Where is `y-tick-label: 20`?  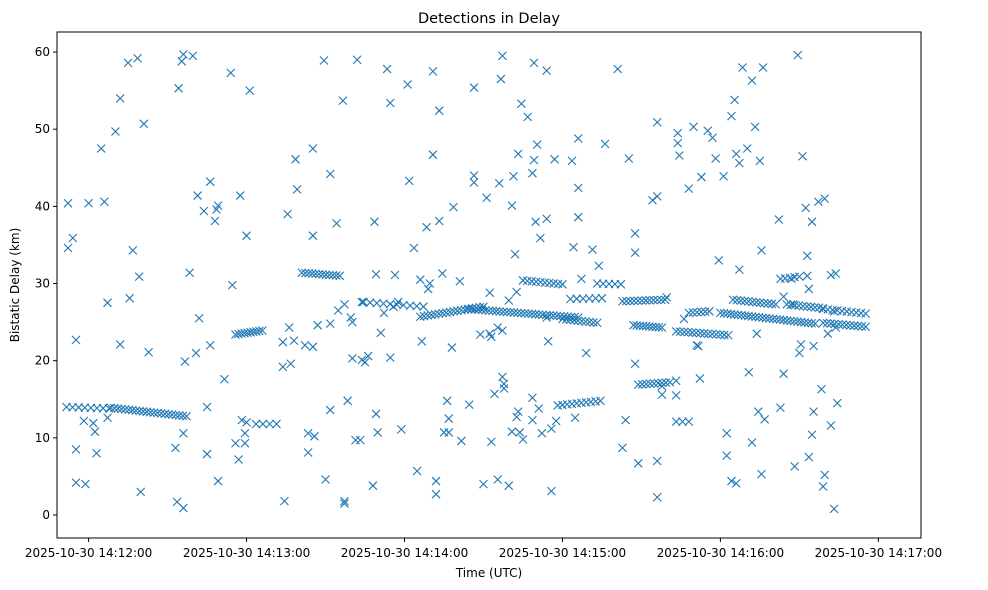 y-tick-label: 20 is located at coordinates (42, 361).